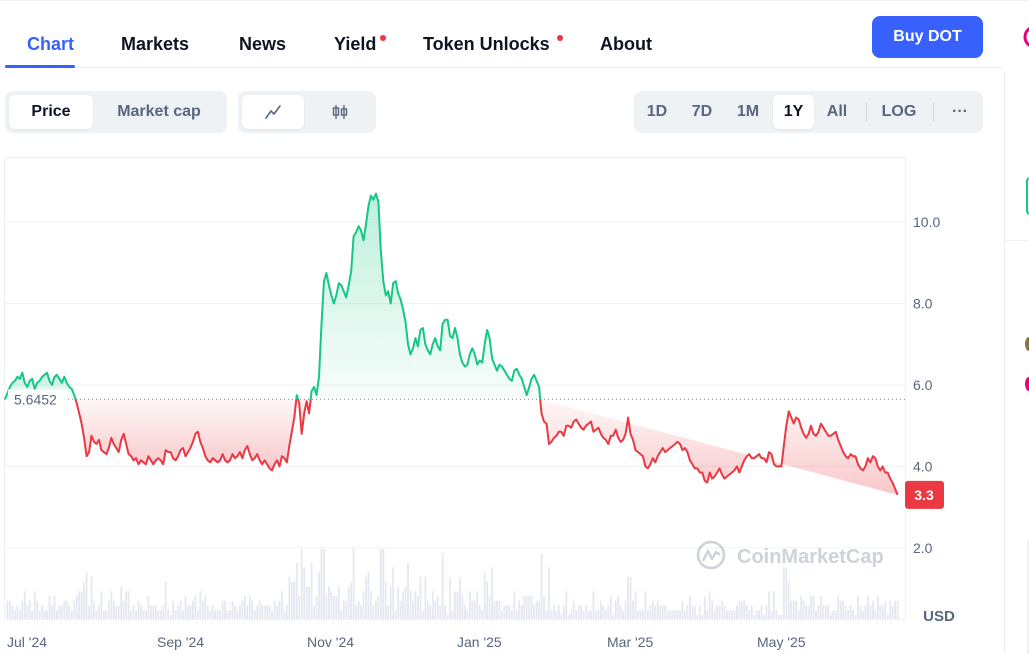  I want to click on more-options-button: ···, so click(960, 111).